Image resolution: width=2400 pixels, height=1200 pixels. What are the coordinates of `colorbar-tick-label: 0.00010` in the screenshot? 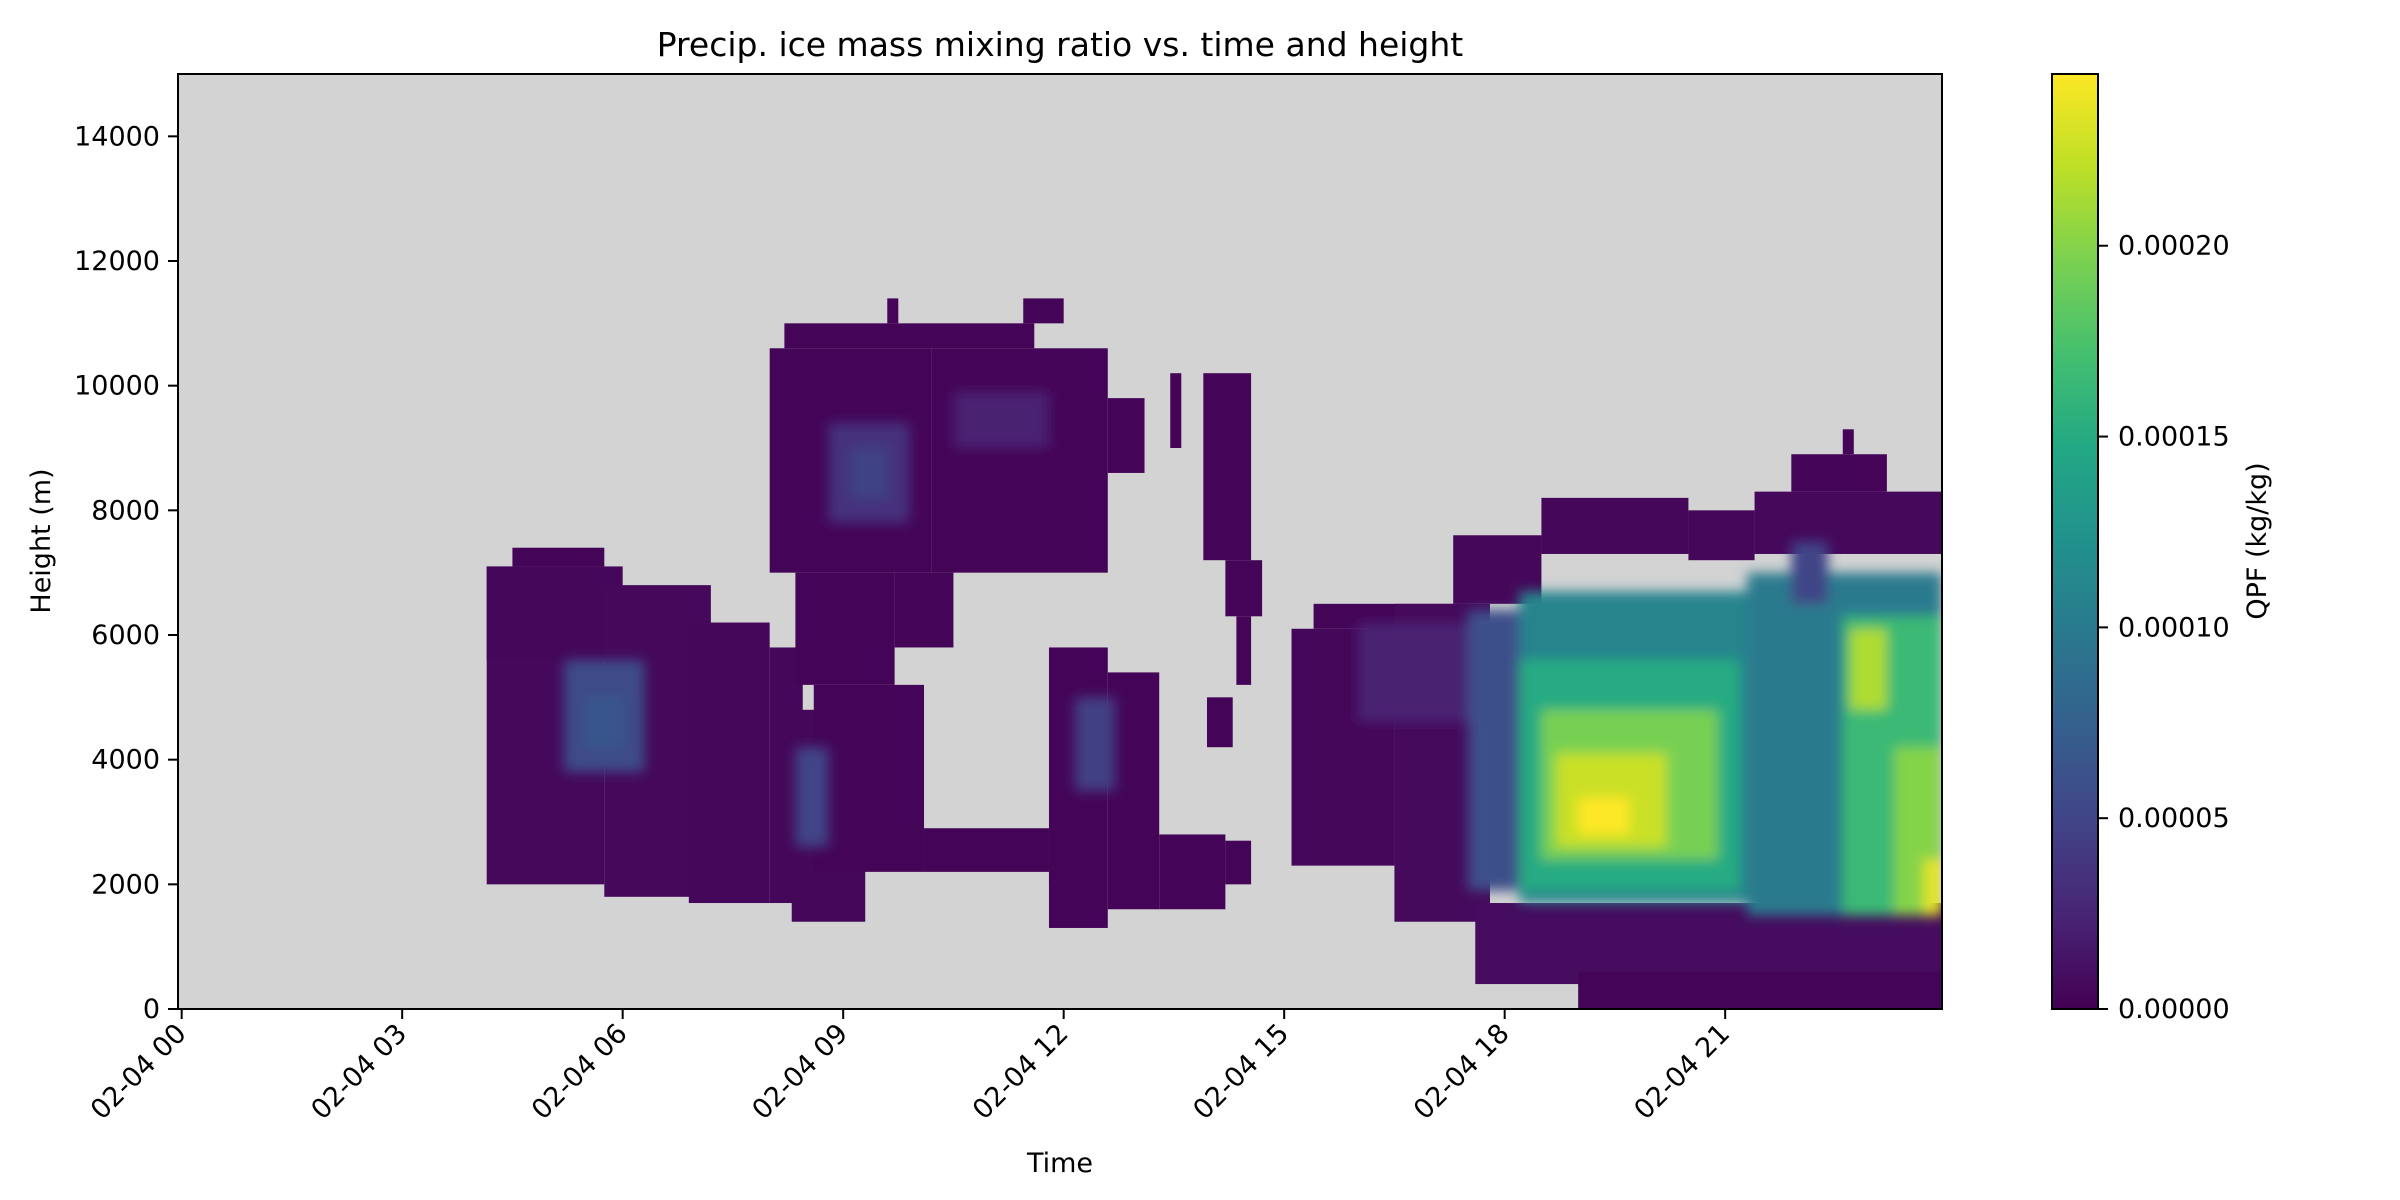 It's located at (2174, 627).